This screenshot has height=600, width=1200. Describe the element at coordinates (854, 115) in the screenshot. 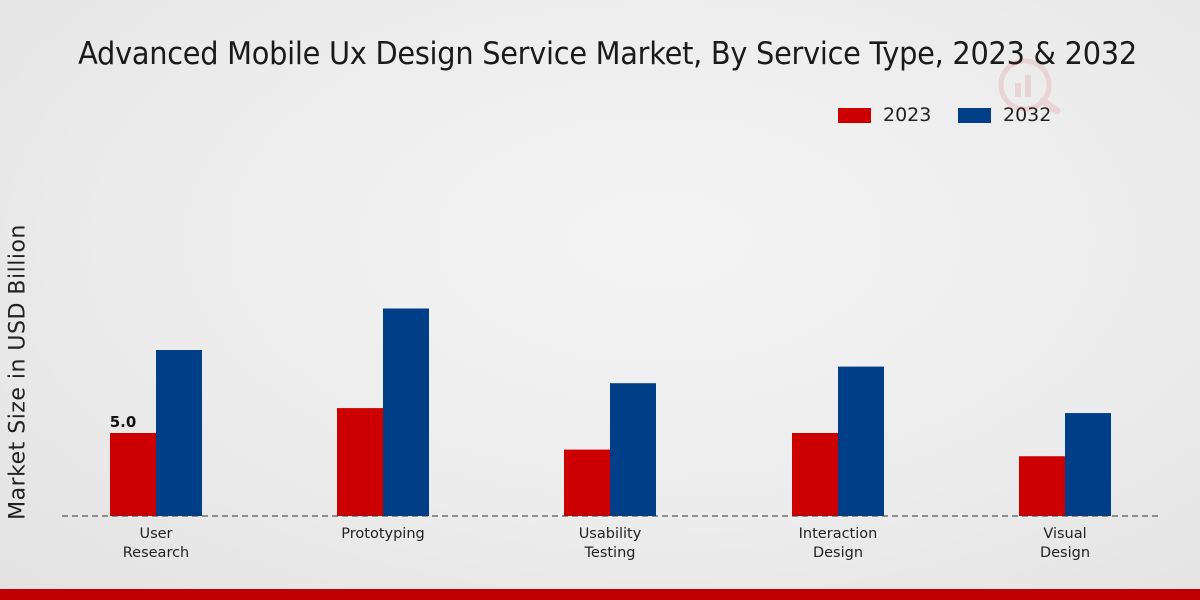

I see `legend-swatch-2023` at that location.